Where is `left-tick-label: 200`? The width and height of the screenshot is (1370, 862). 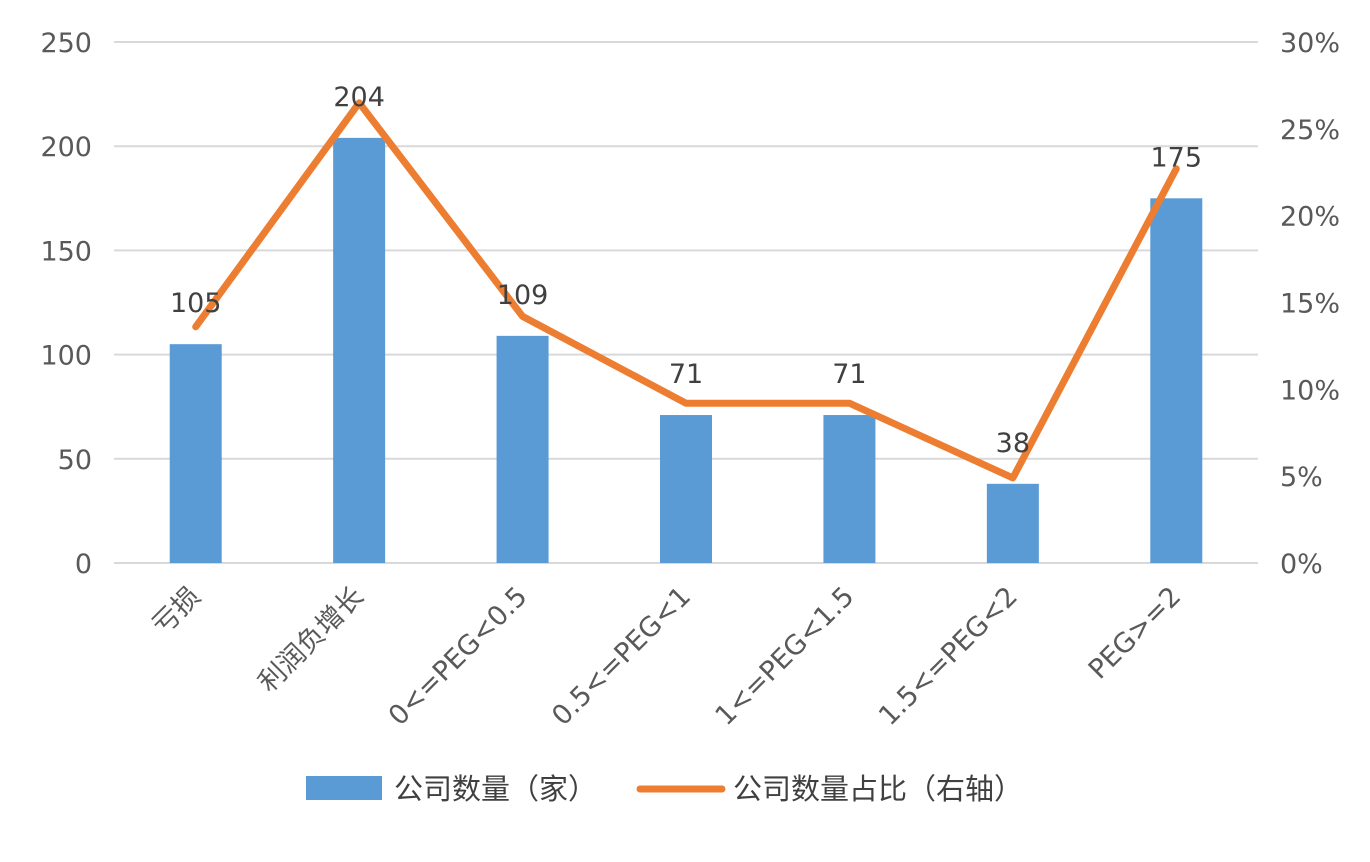 left-tick-label: 200 is located at coordinates (66, 147).